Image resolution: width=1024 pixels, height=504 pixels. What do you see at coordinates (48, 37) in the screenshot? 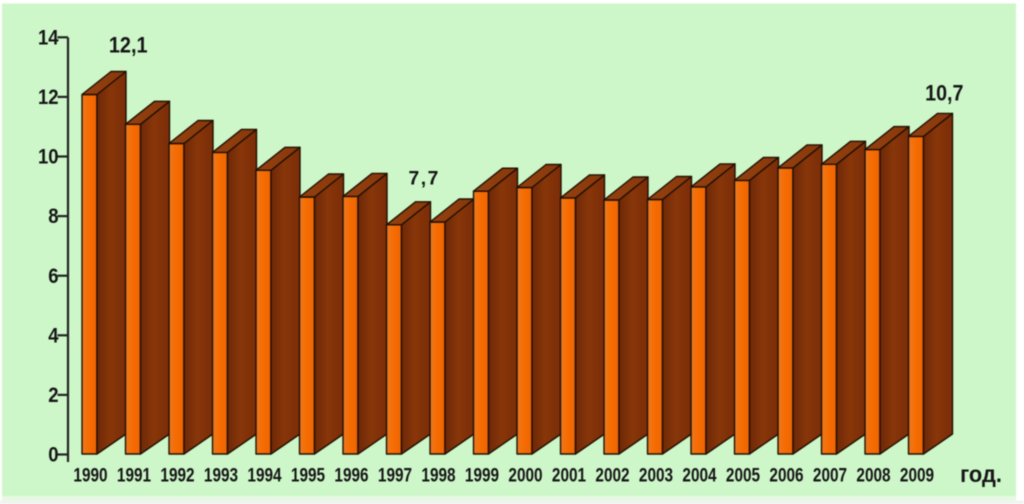
I see `svg-text: 14` at bounding box center [48, 37].